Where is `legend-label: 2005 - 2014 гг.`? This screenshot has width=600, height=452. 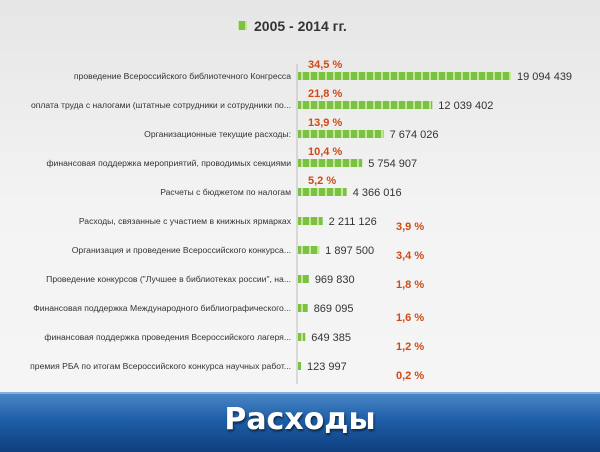 legend-label: 2005 - 2014 гг. is located at coordinates (300, 26).